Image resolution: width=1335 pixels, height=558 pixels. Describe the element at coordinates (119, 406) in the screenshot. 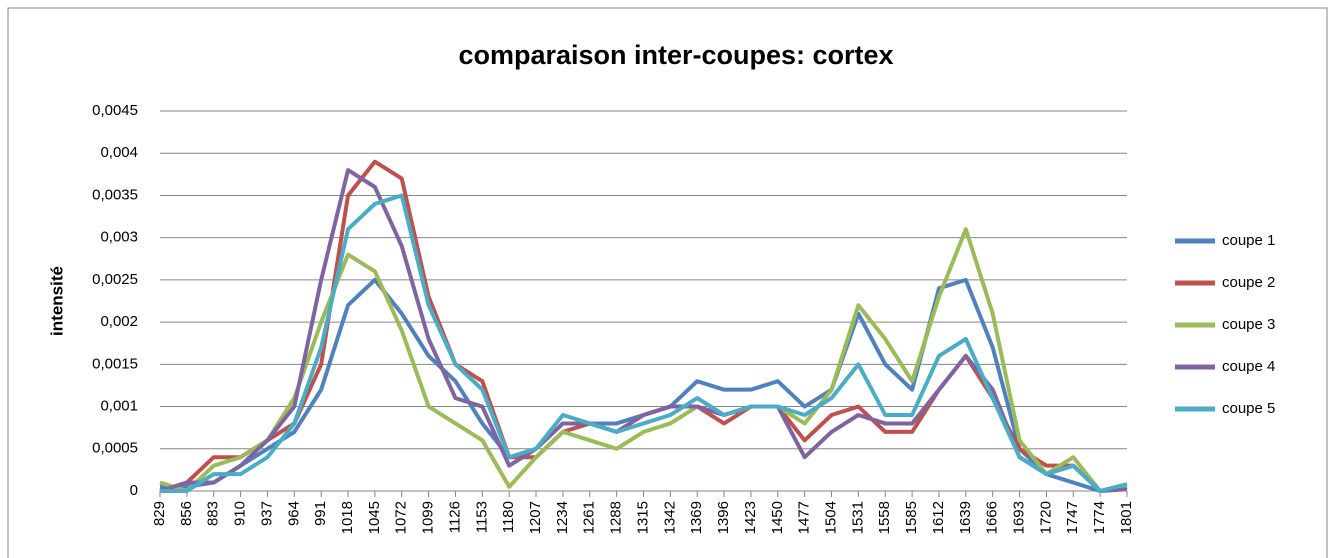

I see `y-tick-label: 0,001` at that location.